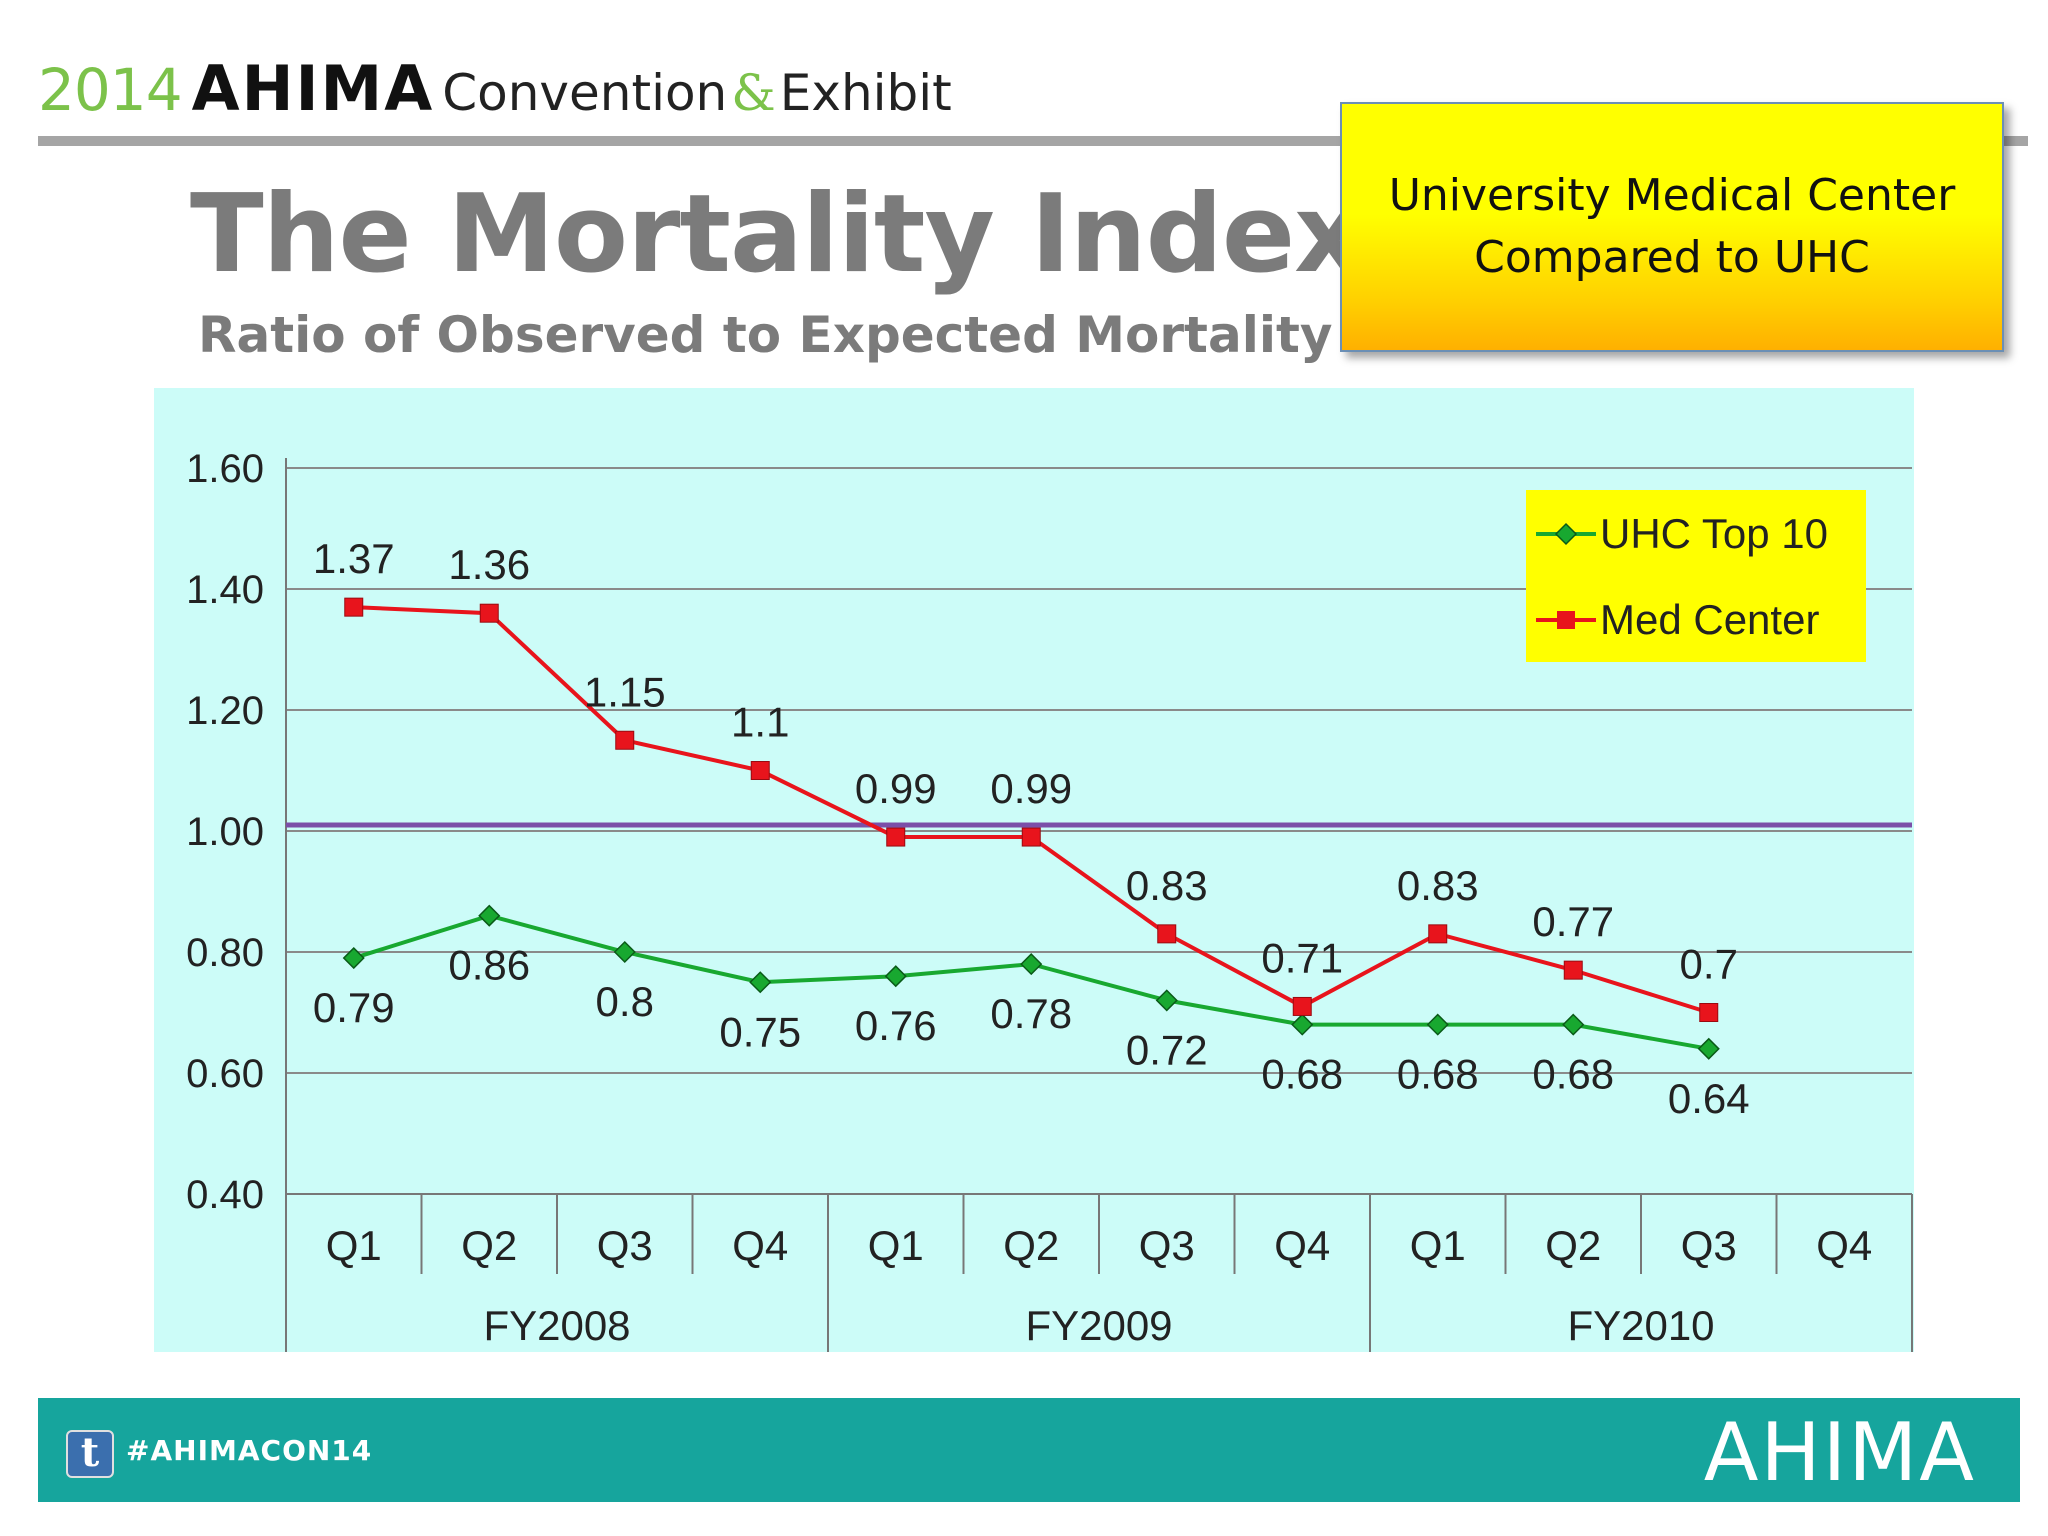 The width and height of the screenshot is (2048, 1536). Describe the element at coordinates (225, 590) in the screenshot. I see `y-tick-label: 1.40` at that location.